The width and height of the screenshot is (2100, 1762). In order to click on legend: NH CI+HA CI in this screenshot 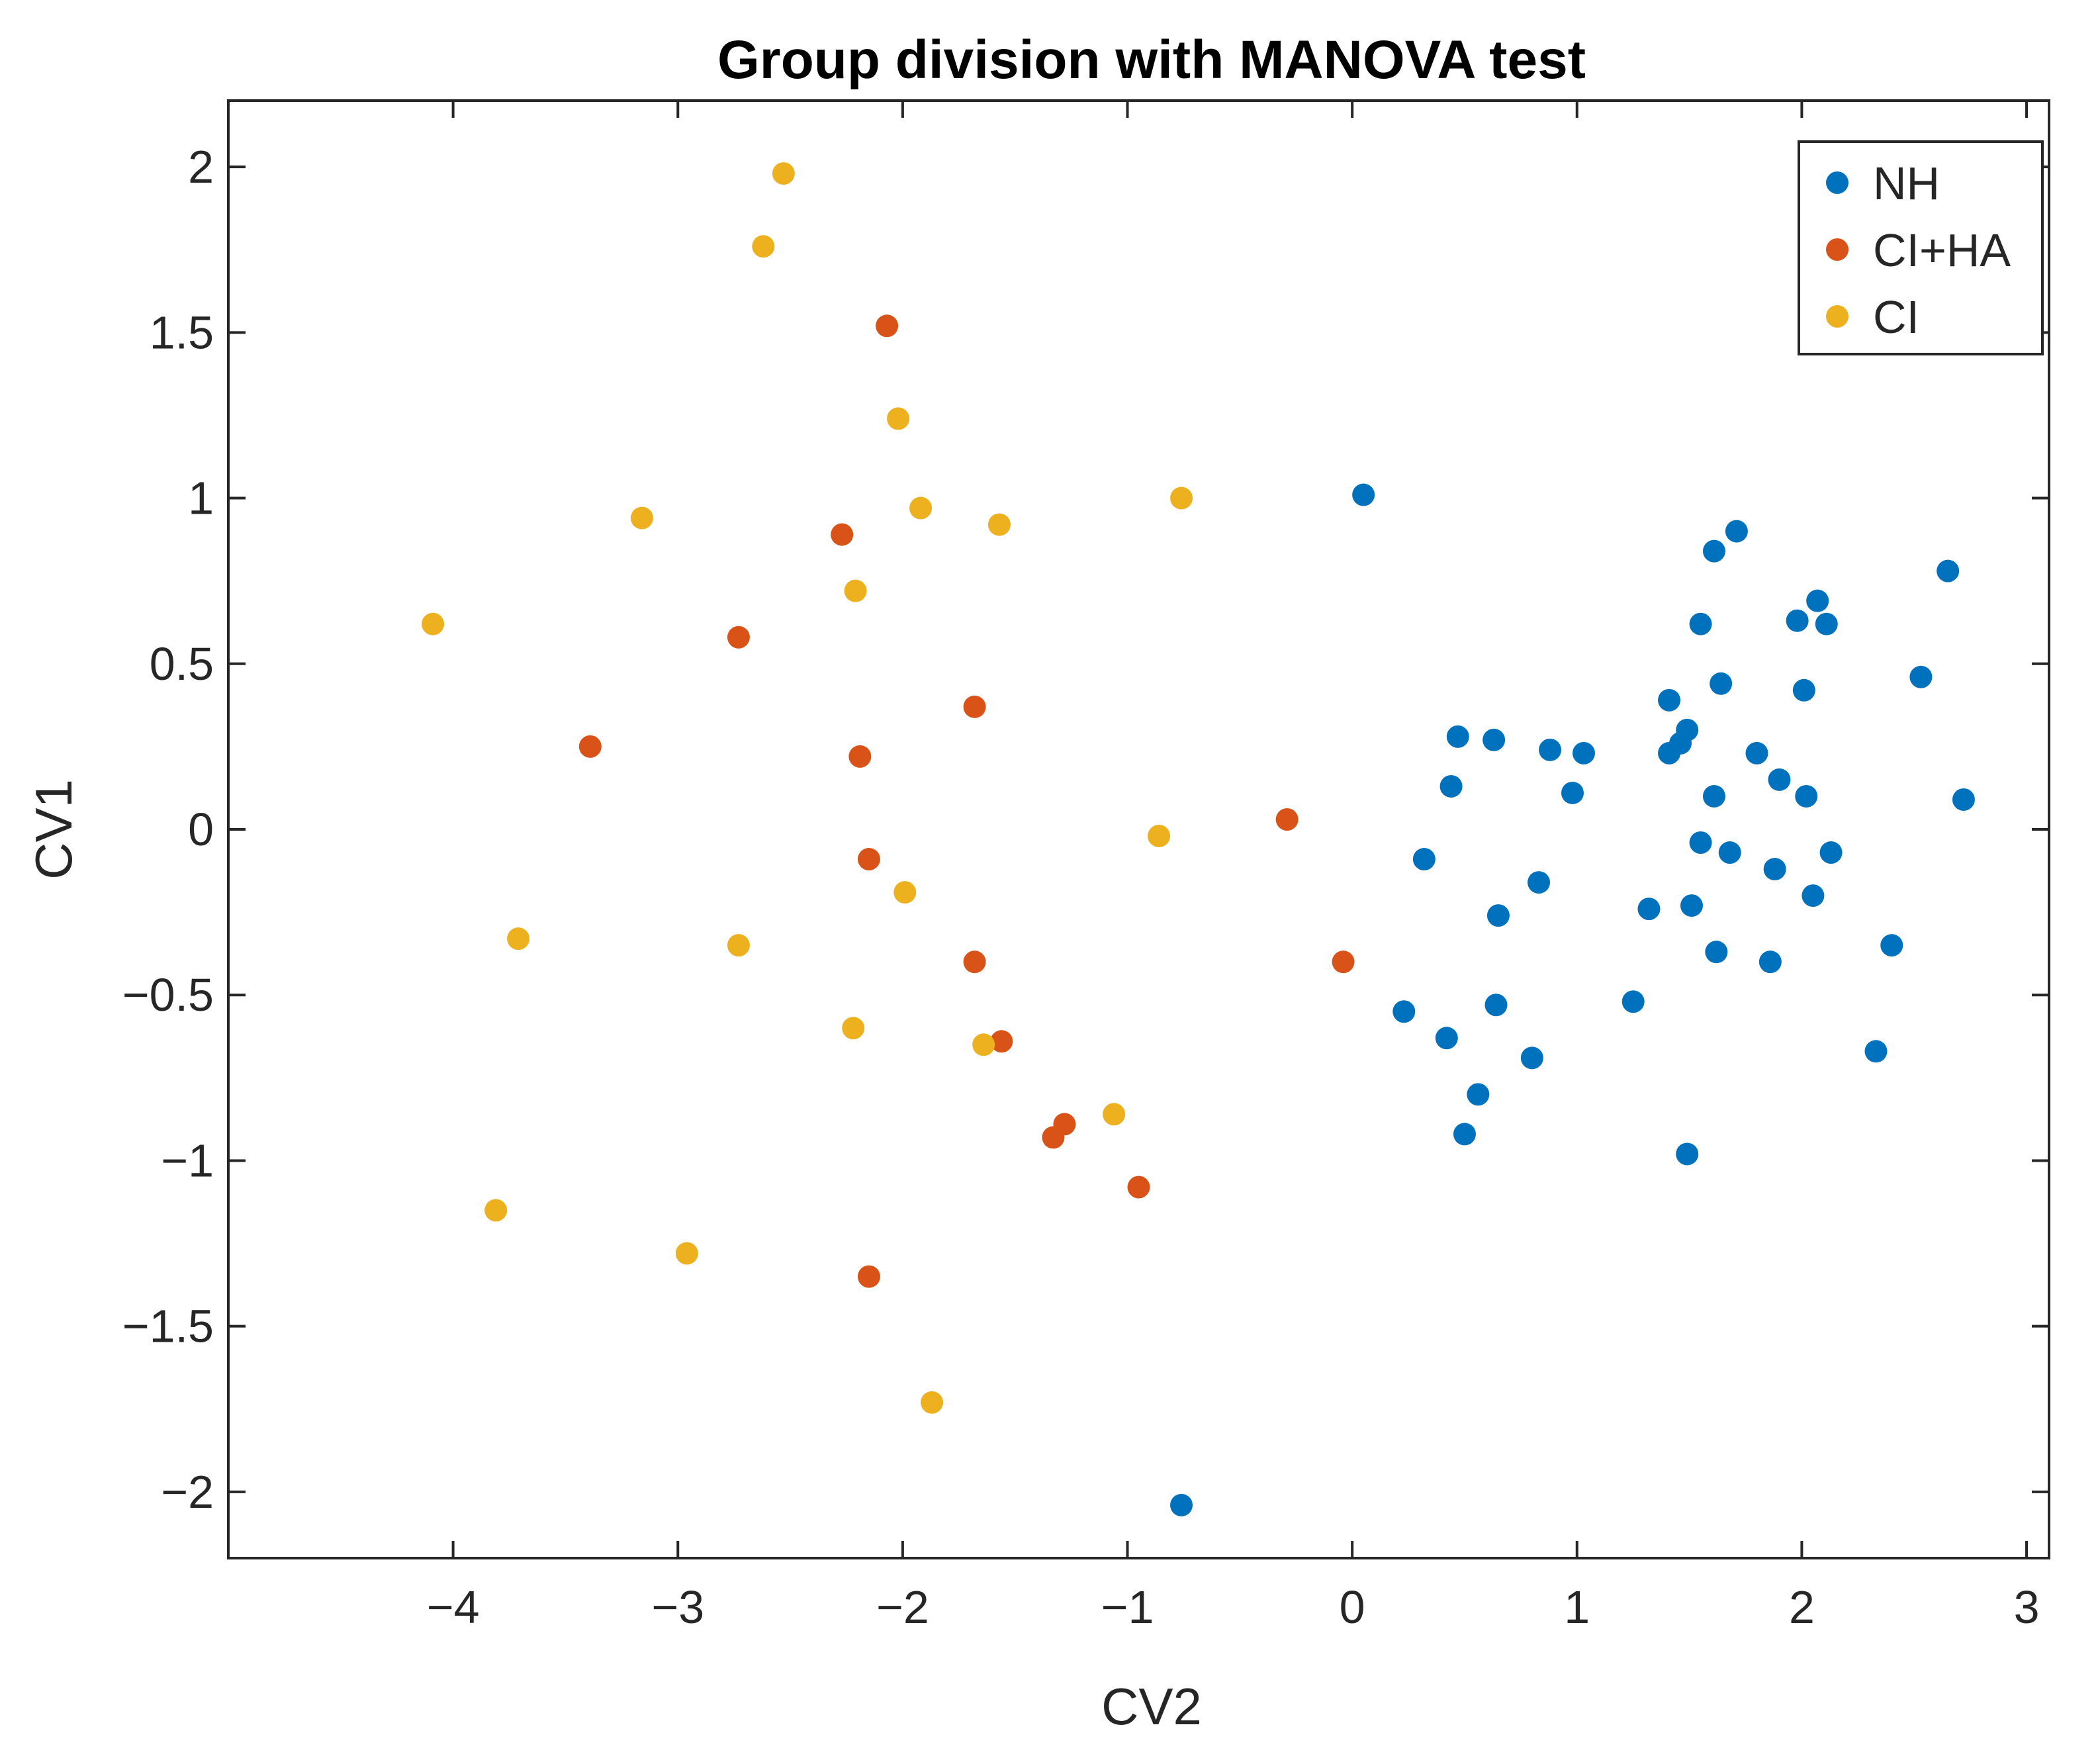, I will do `click(1921, 247)`.